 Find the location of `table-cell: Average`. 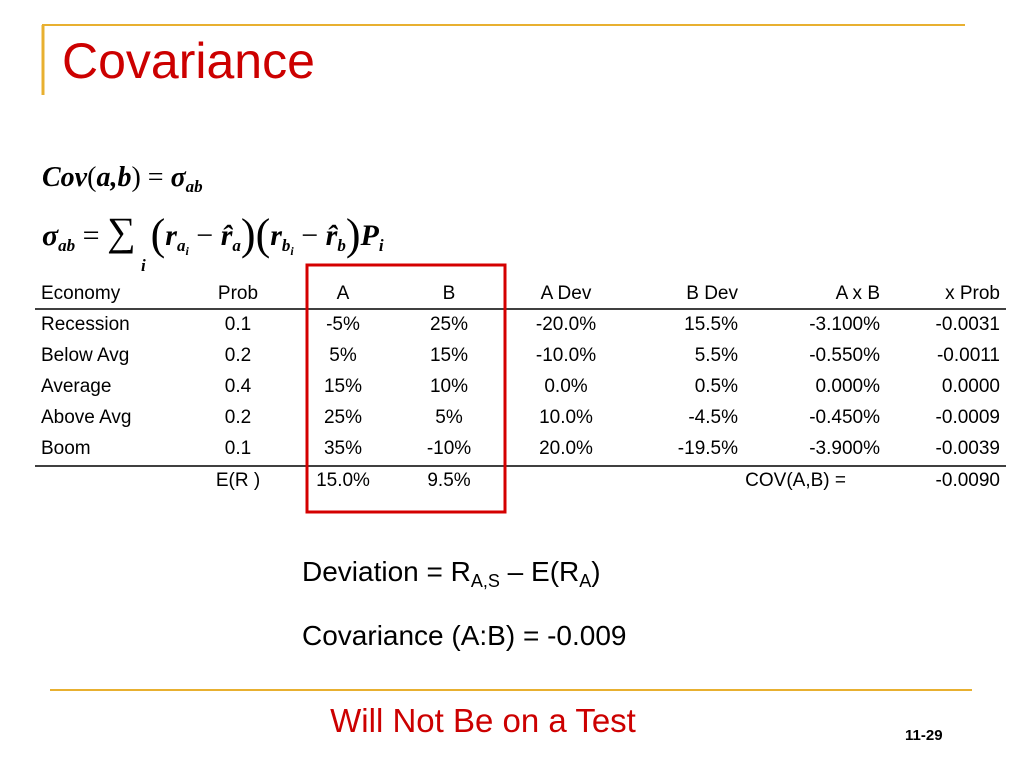

table-cell: Average is located at coordinates (76, 386).